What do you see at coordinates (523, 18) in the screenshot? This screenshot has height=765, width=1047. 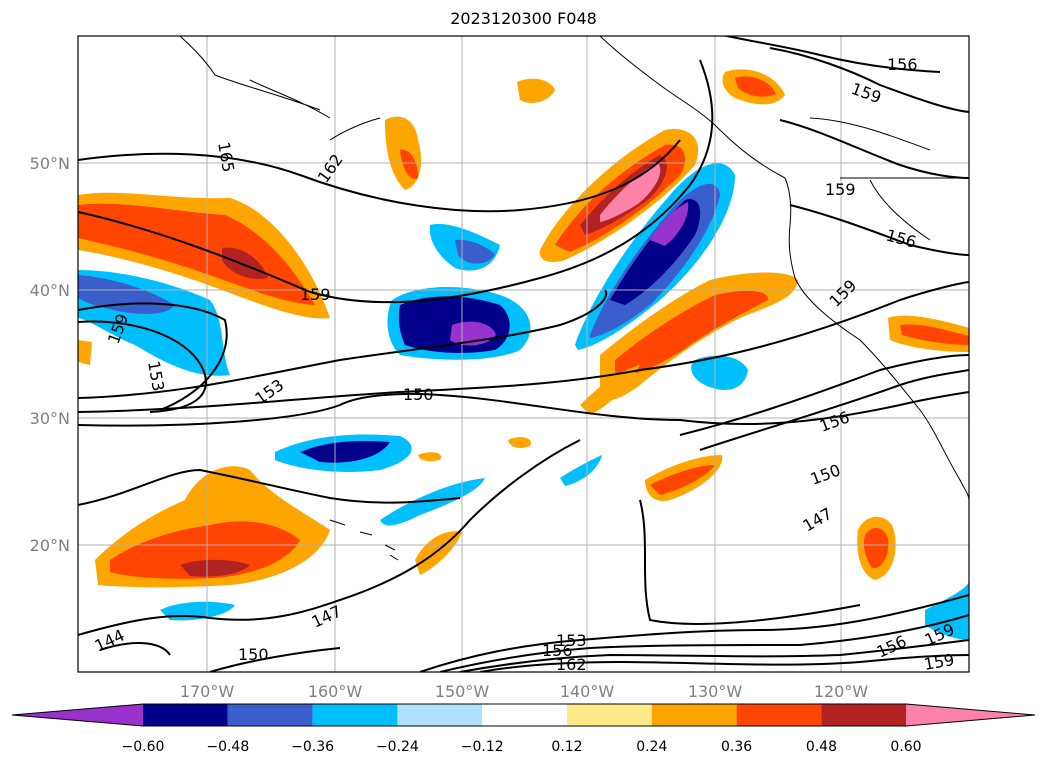 I see `map-title: 2023120300 F048` at bounding box center [523, 18].